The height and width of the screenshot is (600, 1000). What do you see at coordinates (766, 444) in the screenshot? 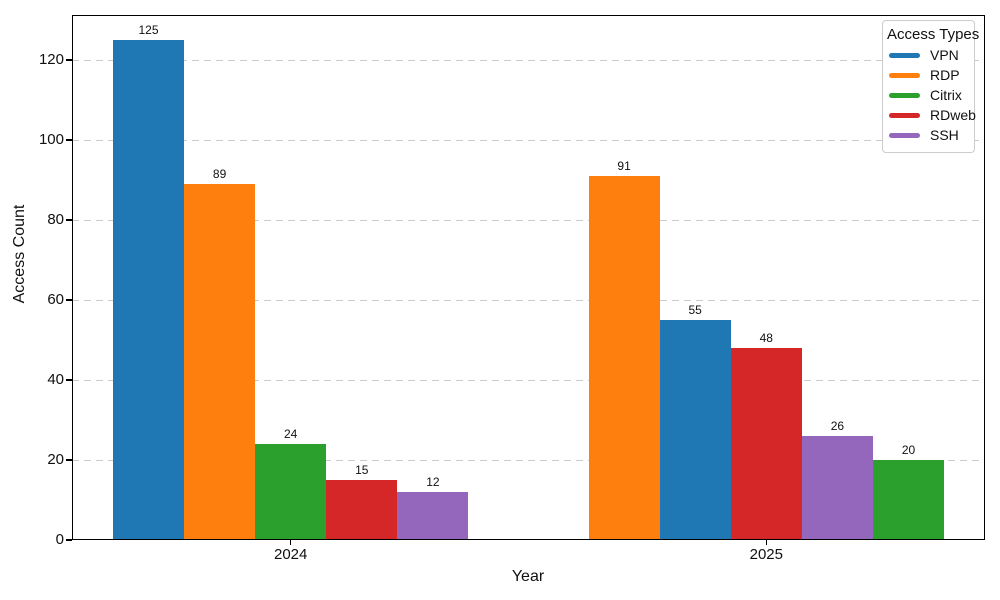
I see `bar-2025-rdweb` at bounding box center [766, 444].